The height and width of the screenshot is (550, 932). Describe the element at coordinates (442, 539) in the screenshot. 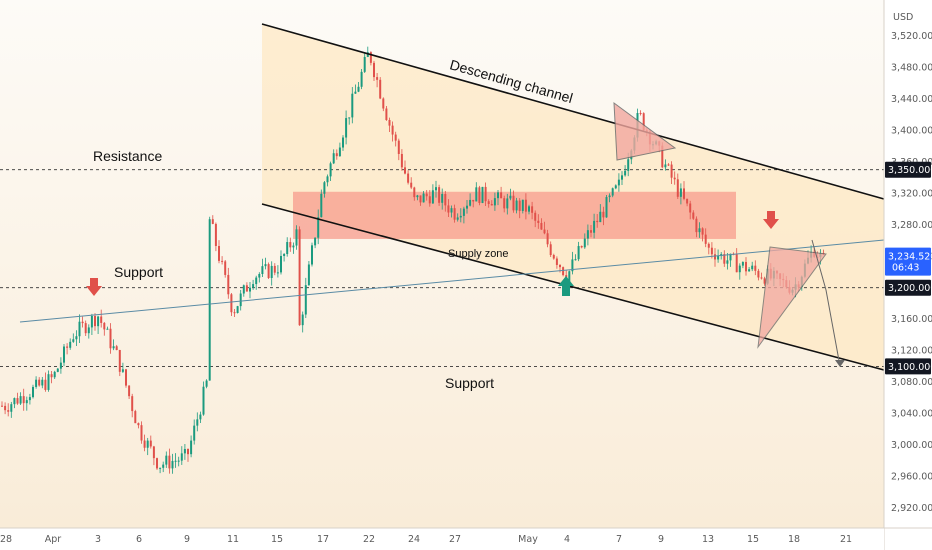

I see `date-axis` at that location.